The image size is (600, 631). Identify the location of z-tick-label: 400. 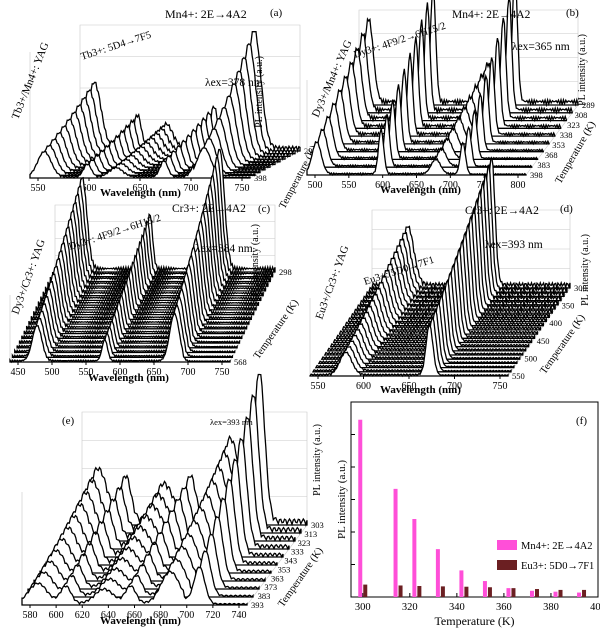
(555, 323).